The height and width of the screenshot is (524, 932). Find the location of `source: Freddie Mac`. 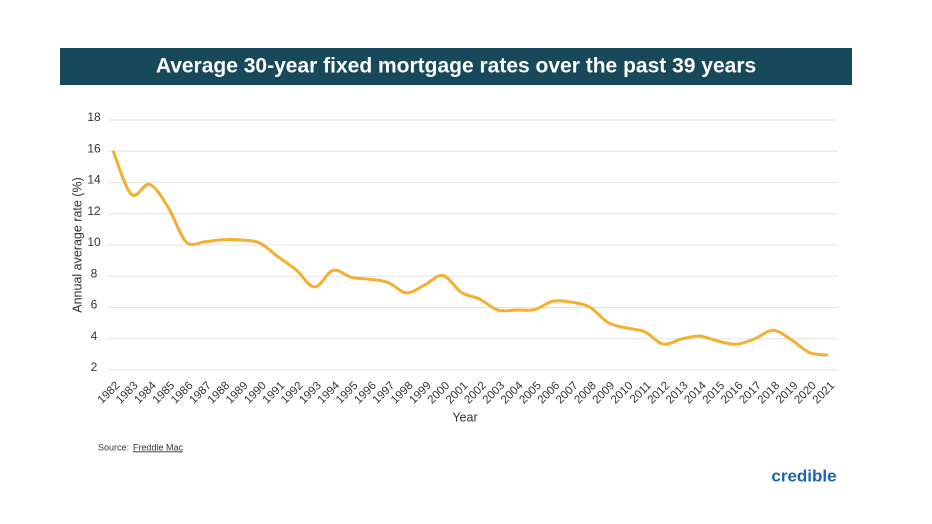

source: Freddie Mac is located at coordinates (158, 447).